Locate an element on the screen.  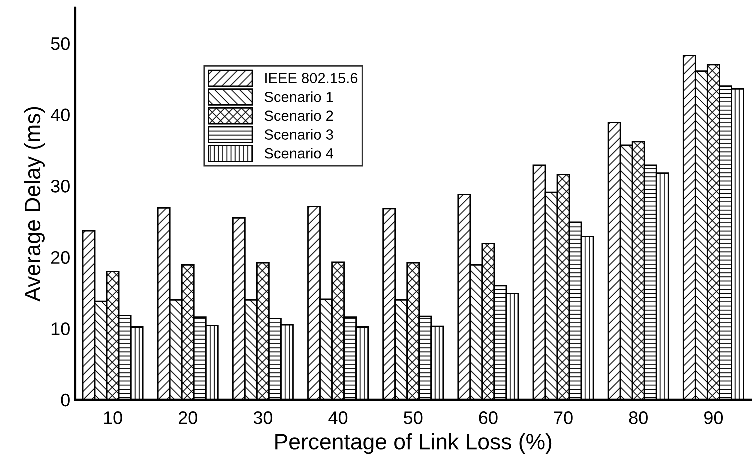
y-tick-label: 0 is located at coordinates (65, 400).